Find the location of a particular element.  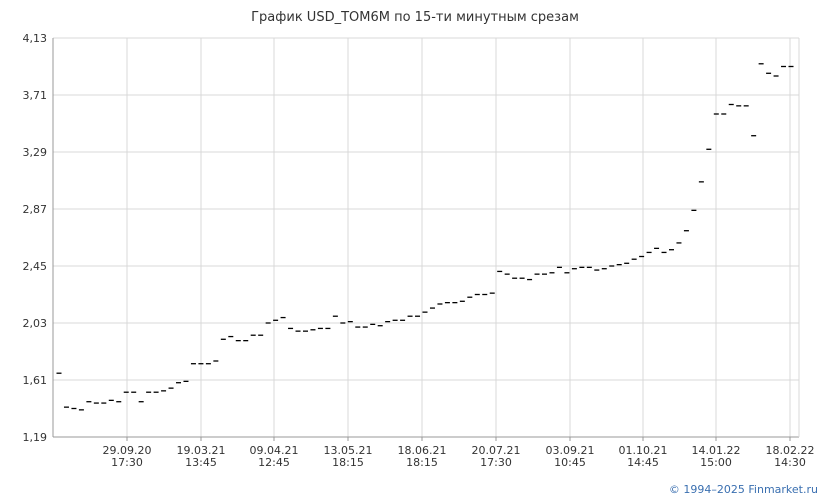

x-tick-date: 09.04.21 is located at coordinates (274, 450).